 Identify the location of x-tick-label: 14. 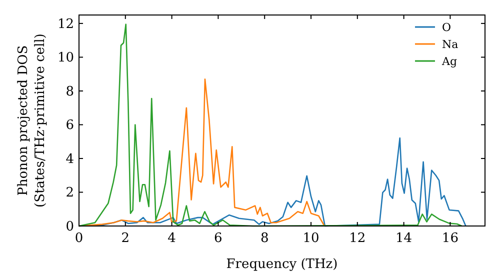
(404, 238).